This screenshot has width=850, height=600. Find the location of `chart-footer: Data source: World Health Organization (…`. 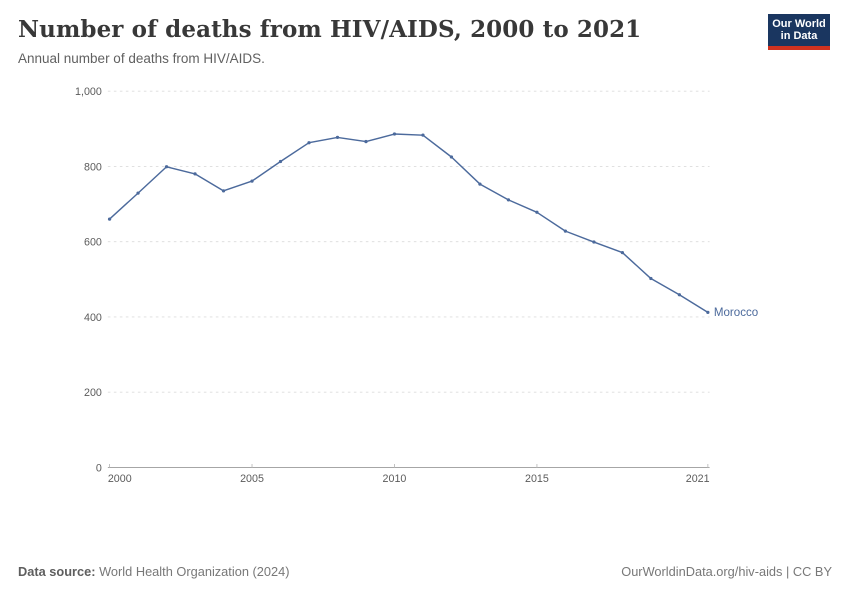

chart-footer: Data source: World Health Organization (… is located at coordinates (425, 571).